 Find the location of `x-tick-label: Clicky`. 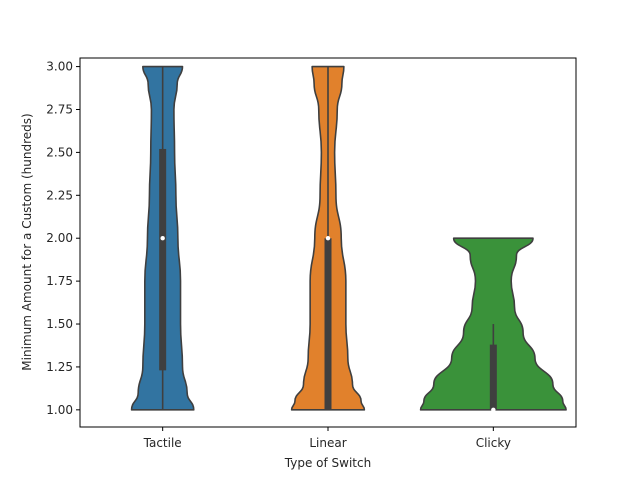

x-tick-label: Clicky is located at coordinates (493, 443).